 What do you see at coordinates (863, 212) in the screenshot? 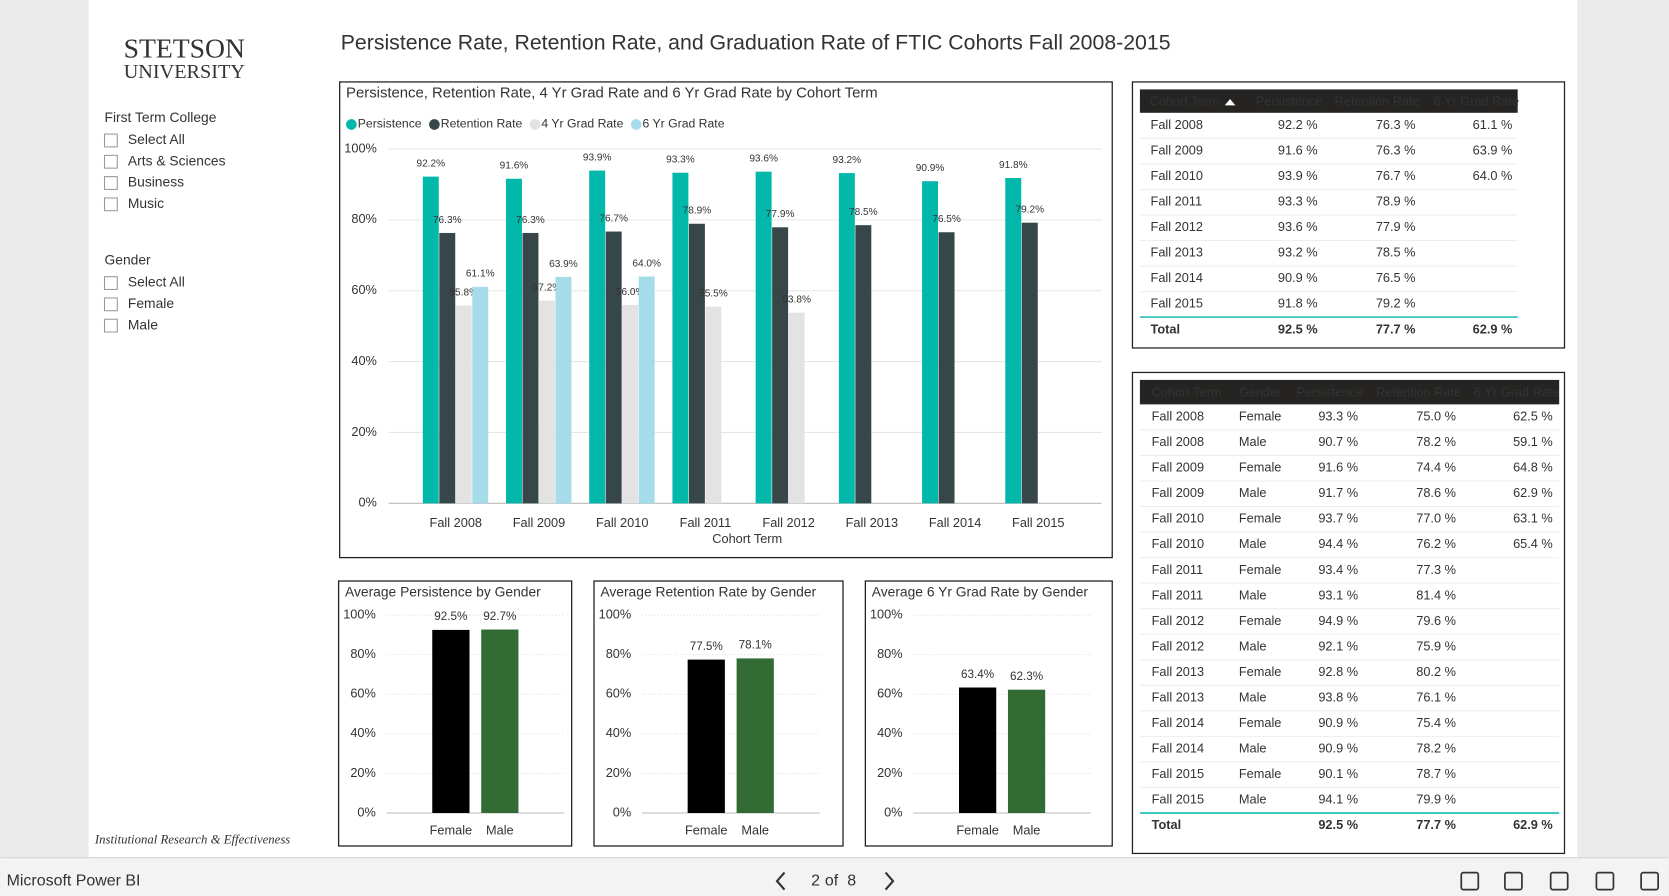
I see `data-label: 78.5%` at bounding box center [863, 212].